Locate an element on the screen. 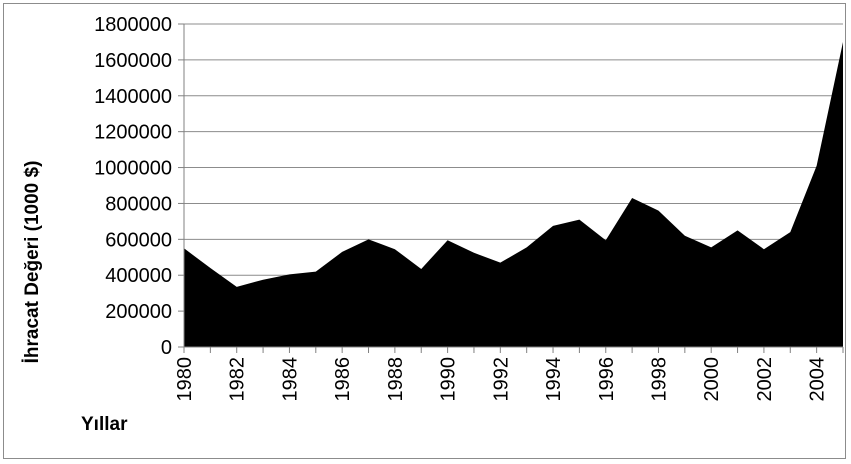 This screenshot has height=464, width=851. y-tick-label: 1200000 is located at coordinates (133, 133).